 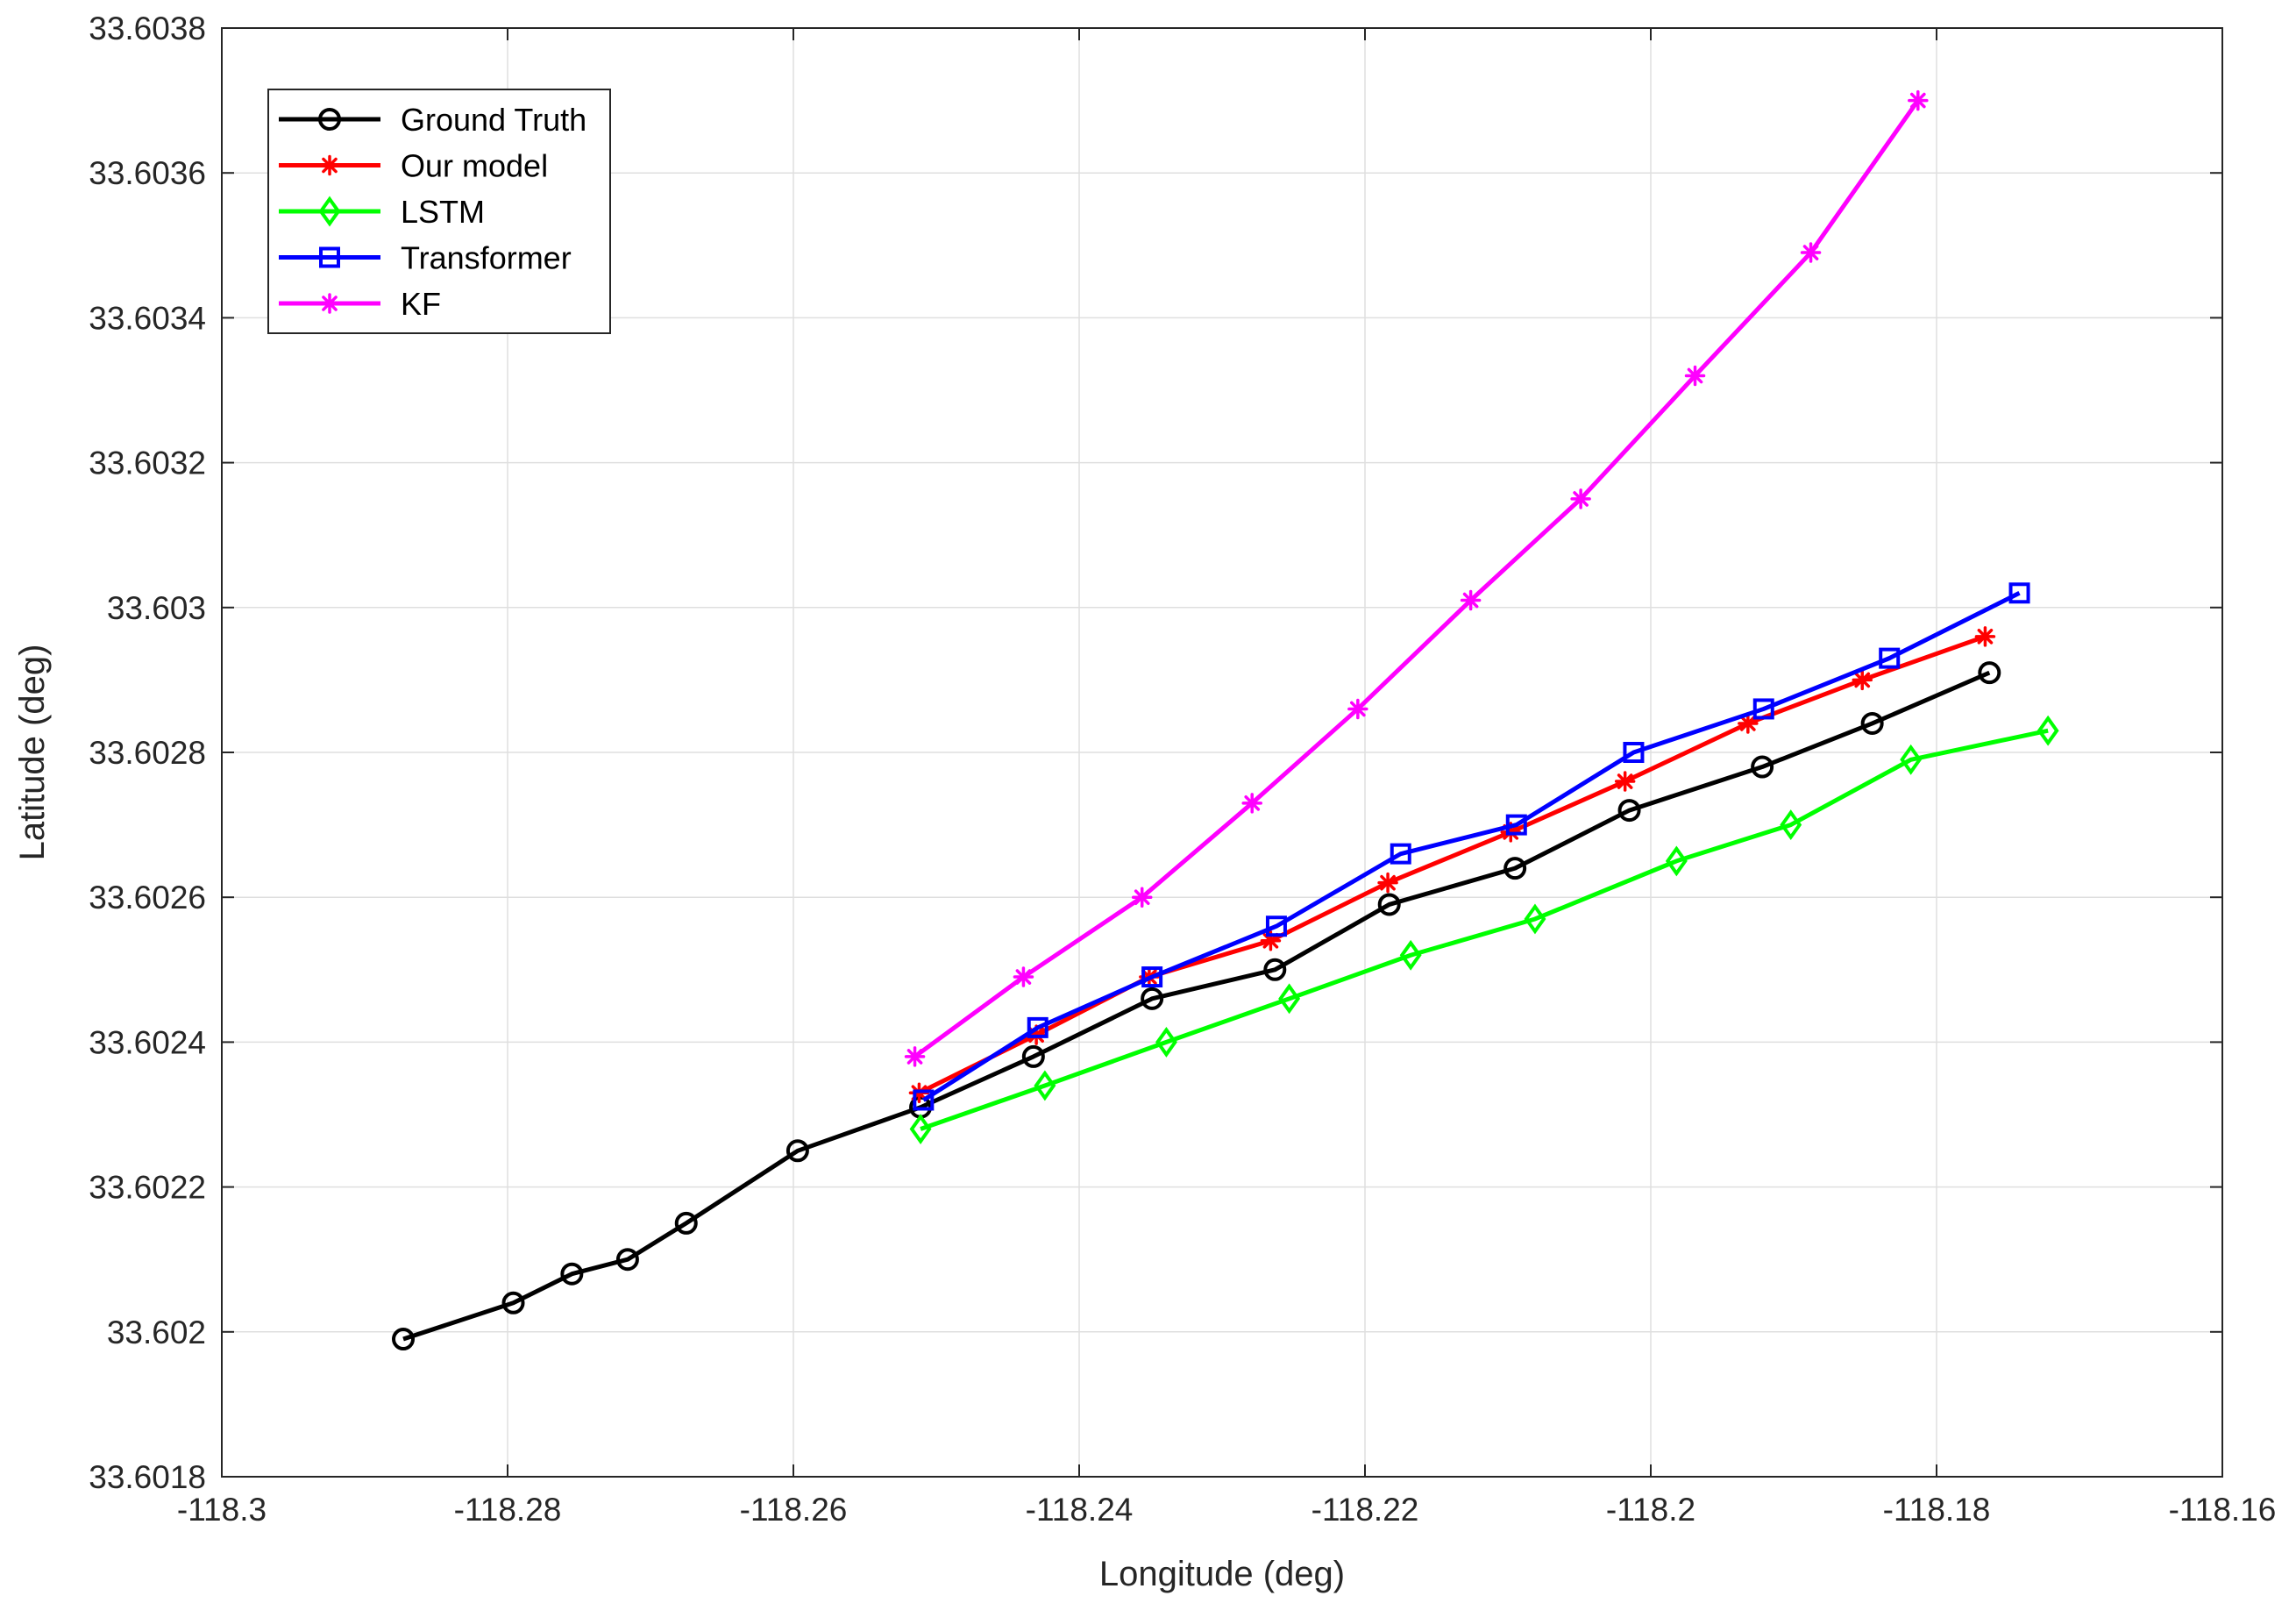 What do you see at coordinates (147, 1477) in the screenshot?
I see `y-tick-label: 33.6018` at bounding box center [147, 1477].